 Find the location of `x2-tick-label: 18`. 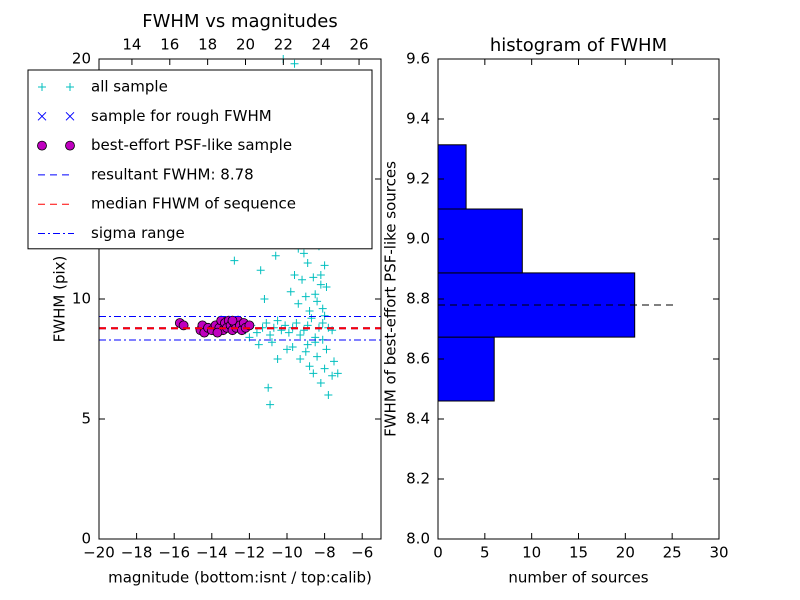

x2-tick-label: 18 is located at coordinates (207, 45).